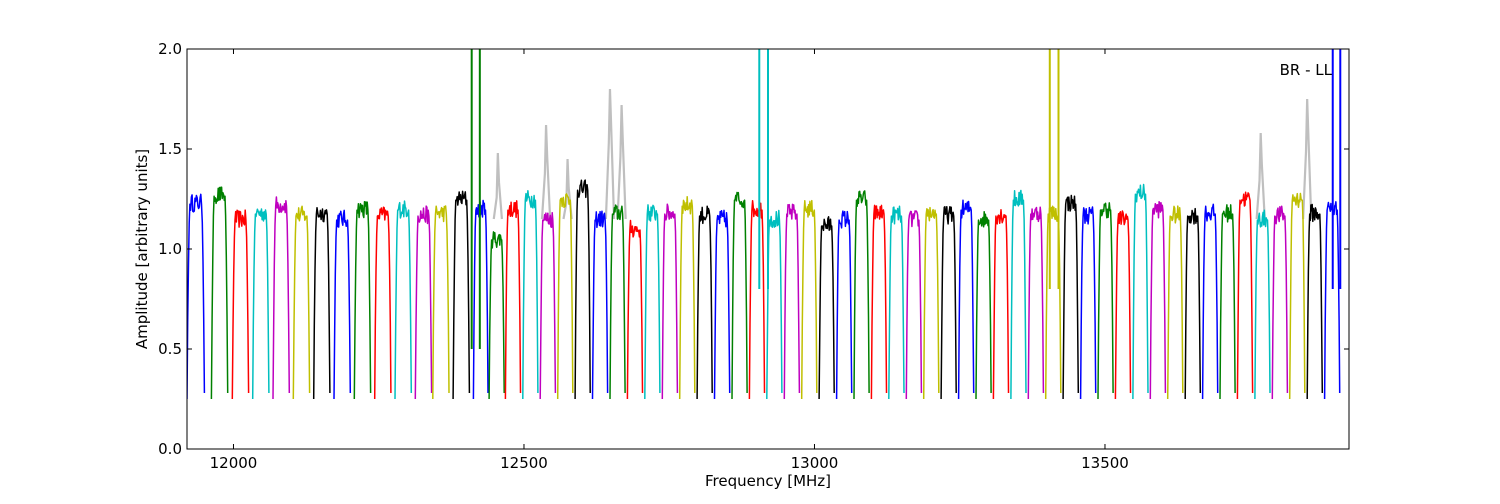  Describe the element at coordinates (815, 463) in the screenshot. I see `x-tick-label: 13000` at that location.